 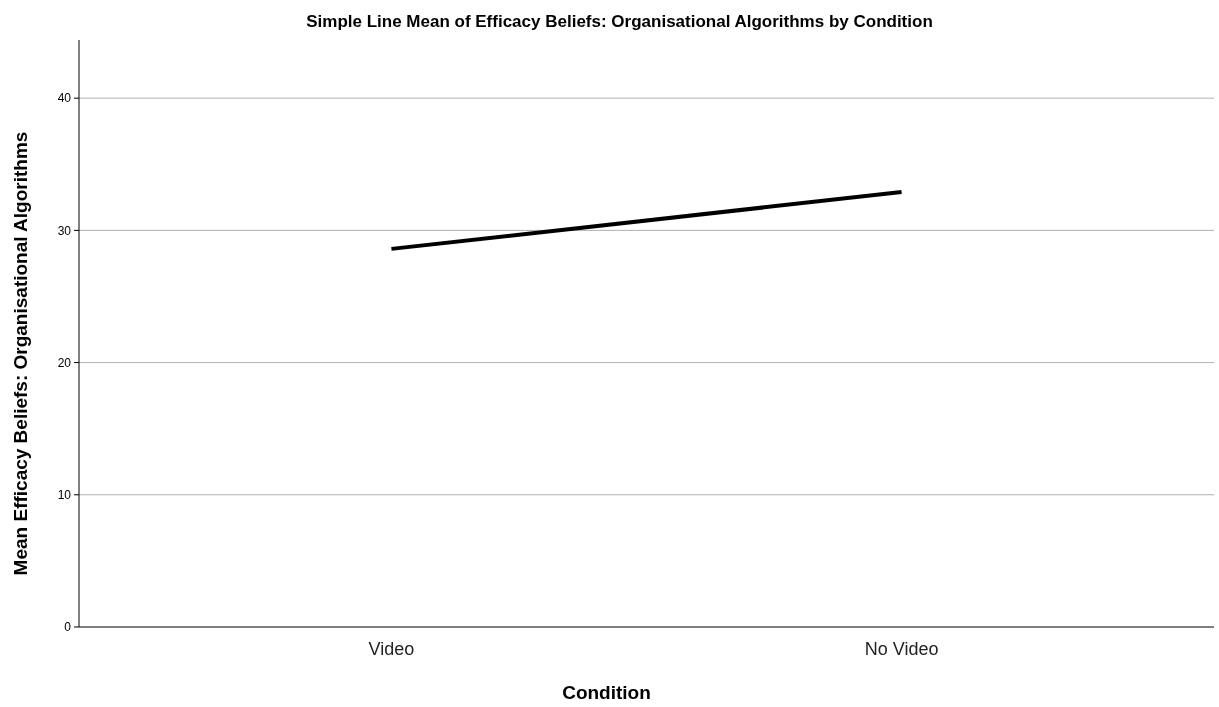 What do you see at coordinates (901, 649) in the screenshot?
I see `x-tick-label: No Video` at bounding box center [901, 649].